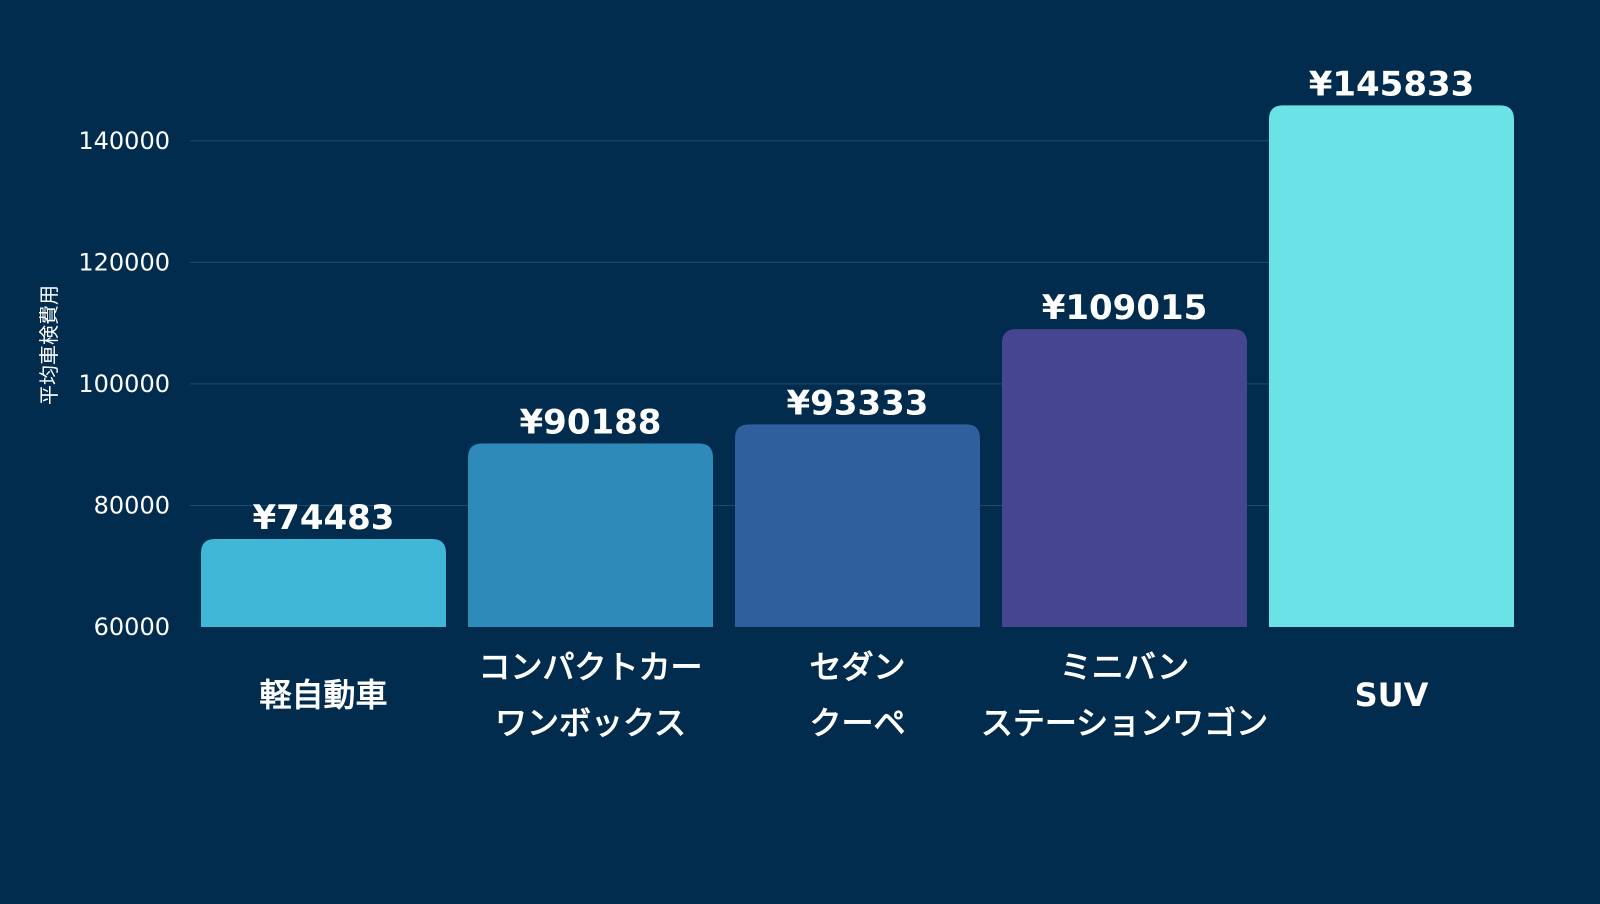  I want to click on y-tick-label: 140000, so click(124, 141).